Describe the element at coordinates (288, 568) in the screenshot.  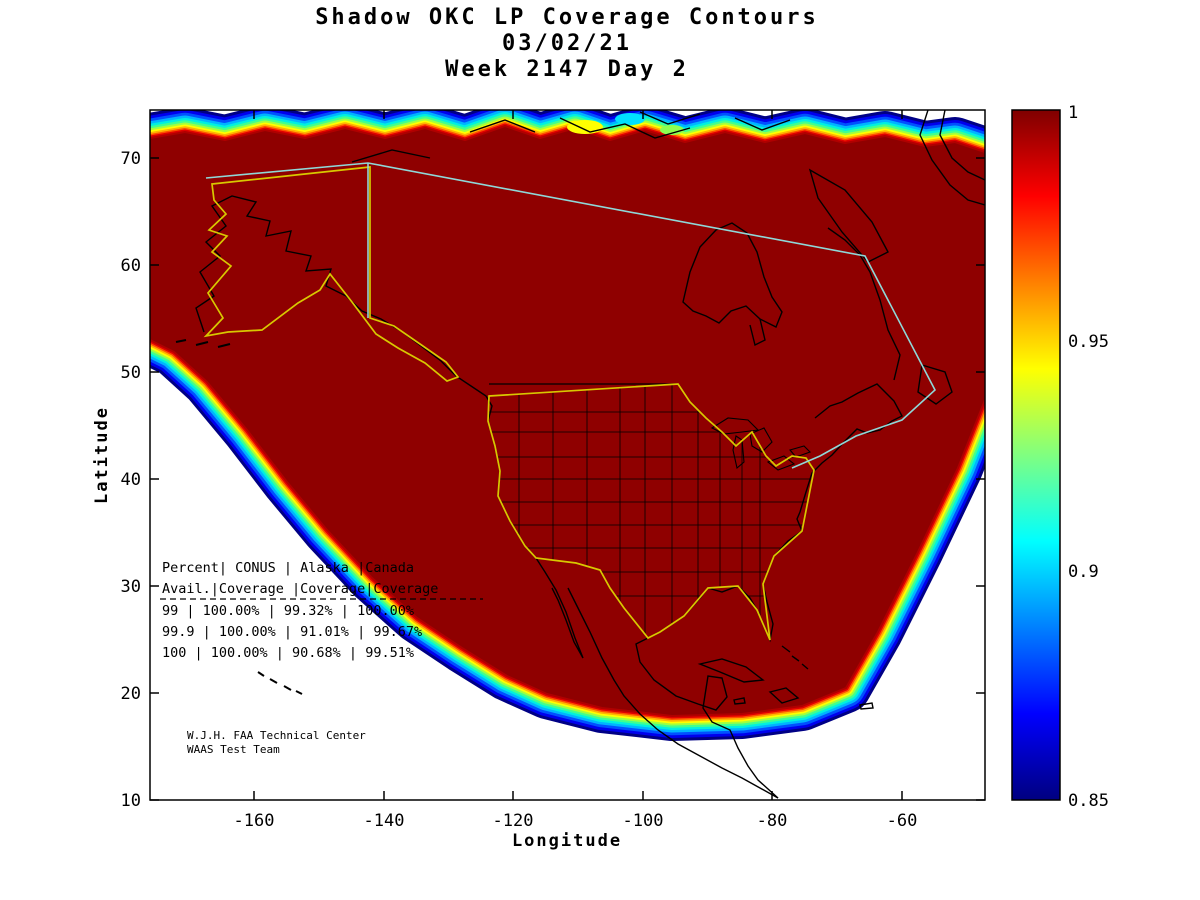
I see `table-header-1: Percent| CONUS | Alaska |Canada` at that location.